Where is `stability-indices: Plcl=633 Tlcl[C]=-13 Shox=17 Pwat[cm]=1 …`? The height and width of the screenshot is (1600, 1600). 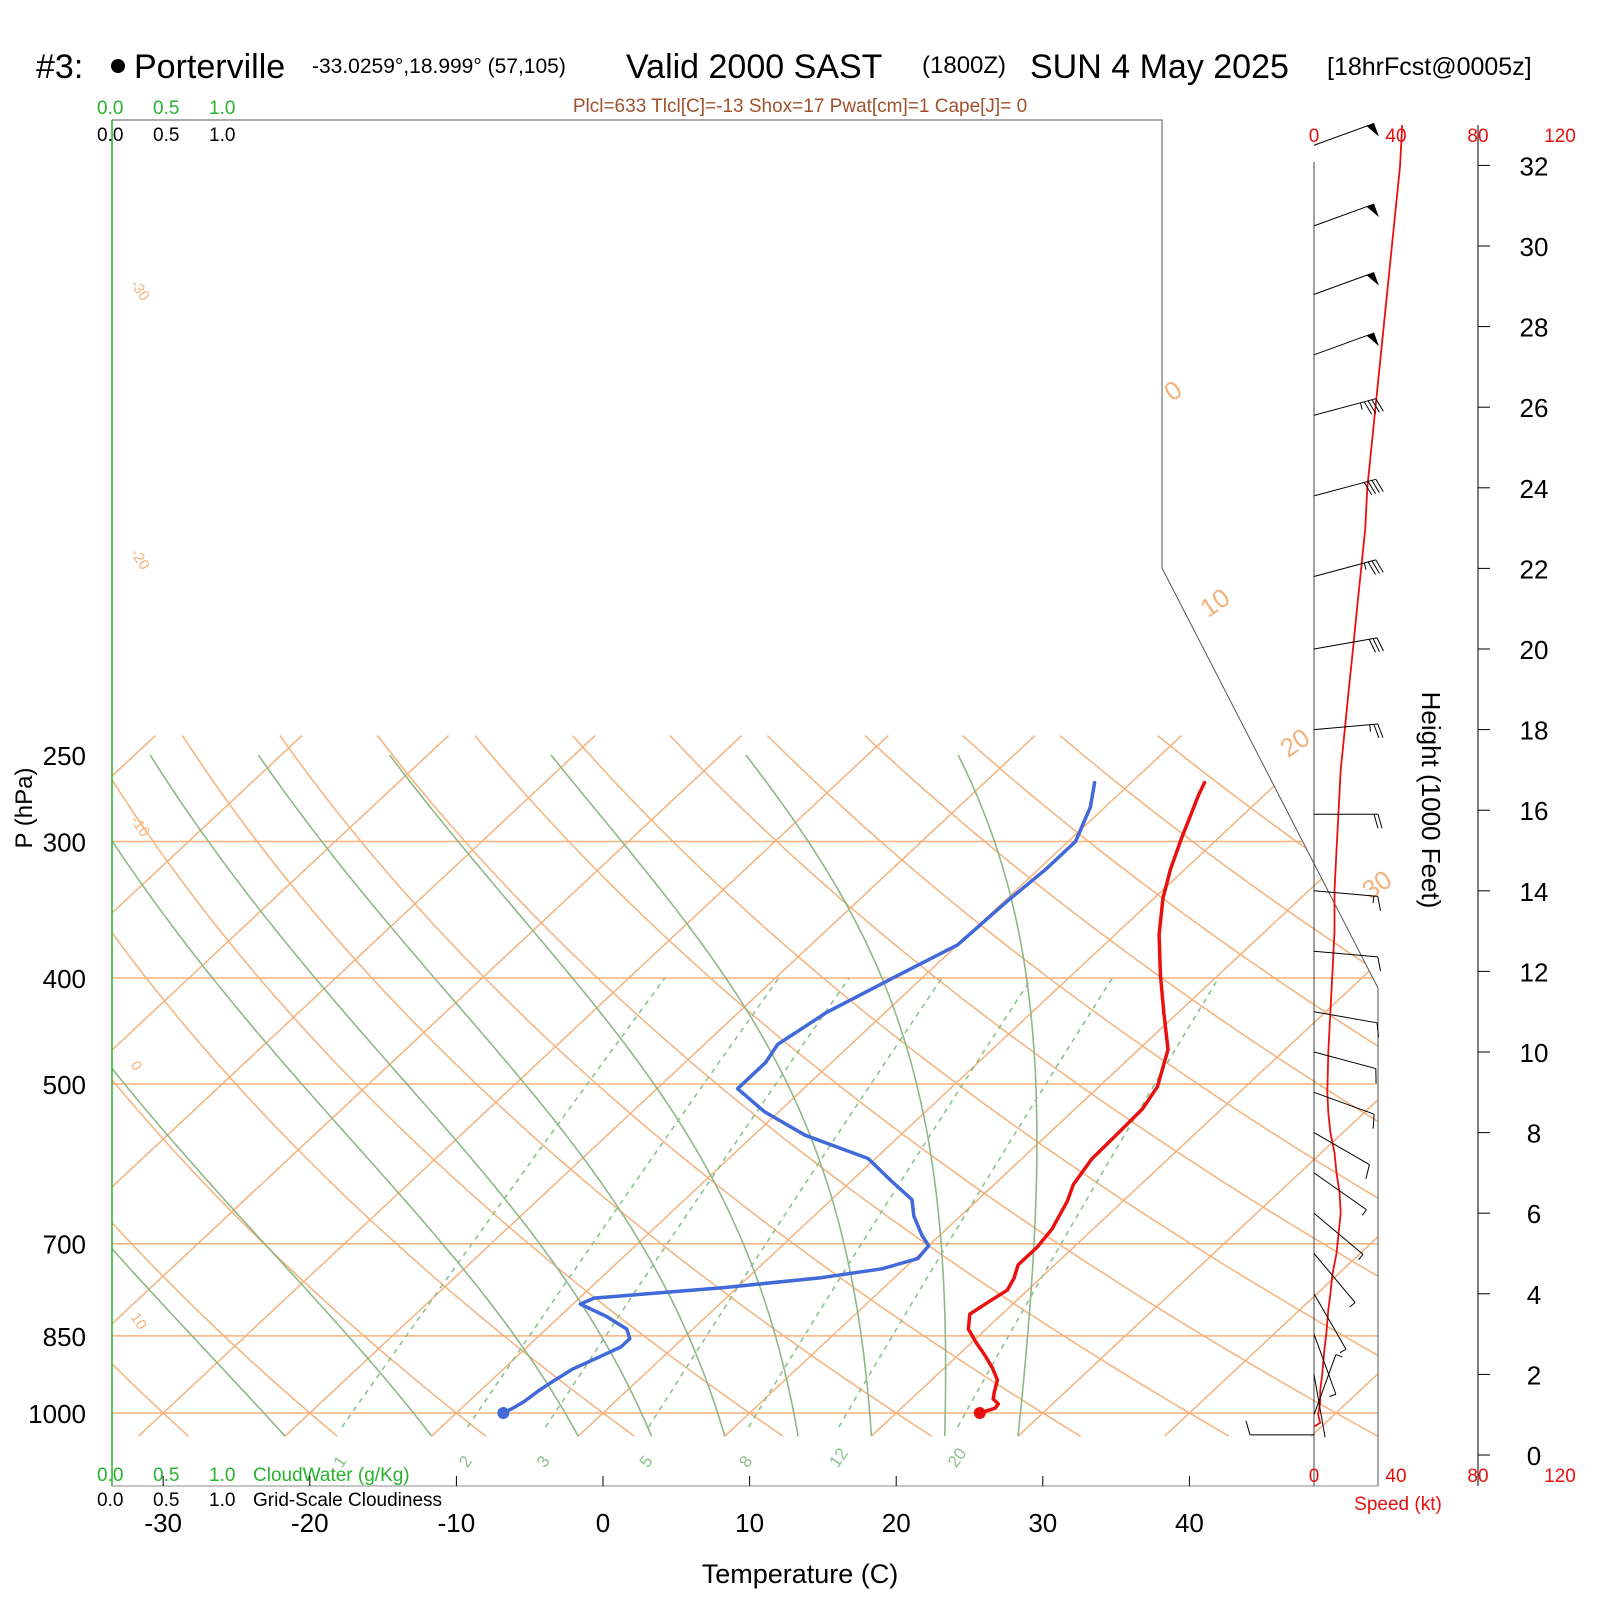 stability-indices: Plcl=633 Tlcl[C]=-13 Shox=17 Pwat[cm]=1 … is located at coordinates (800, 106).